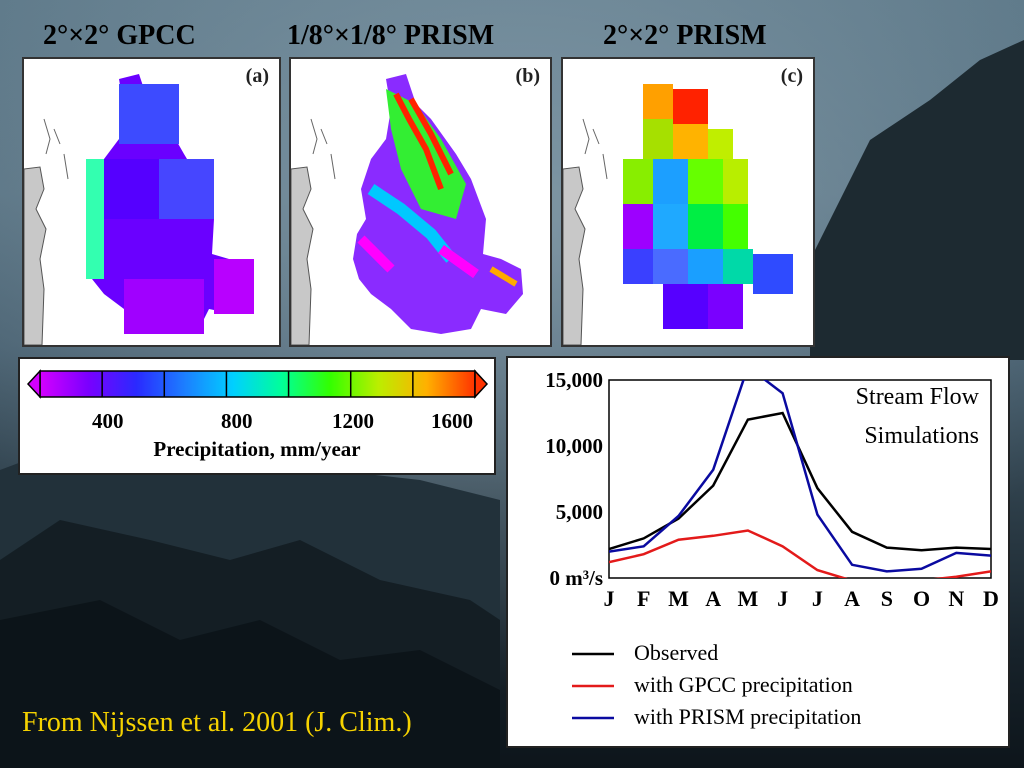  I want to click on y-tick-label: 5,000, so click(579, 512).